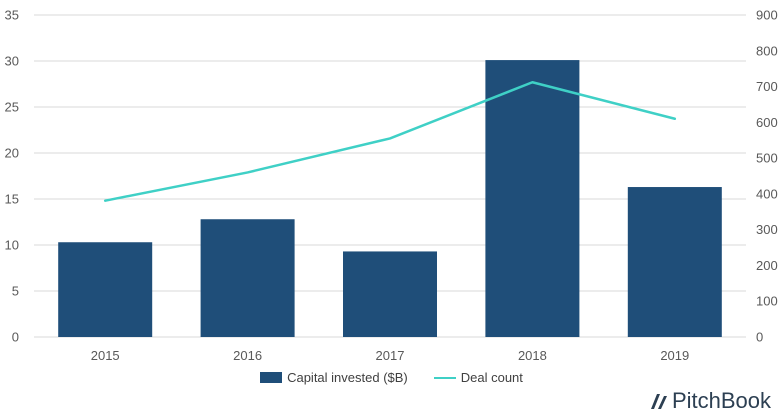 This screenshot has height=416, width=783. I want to click on legend-label-bar: Capital invested ($B), so click(347, 377).